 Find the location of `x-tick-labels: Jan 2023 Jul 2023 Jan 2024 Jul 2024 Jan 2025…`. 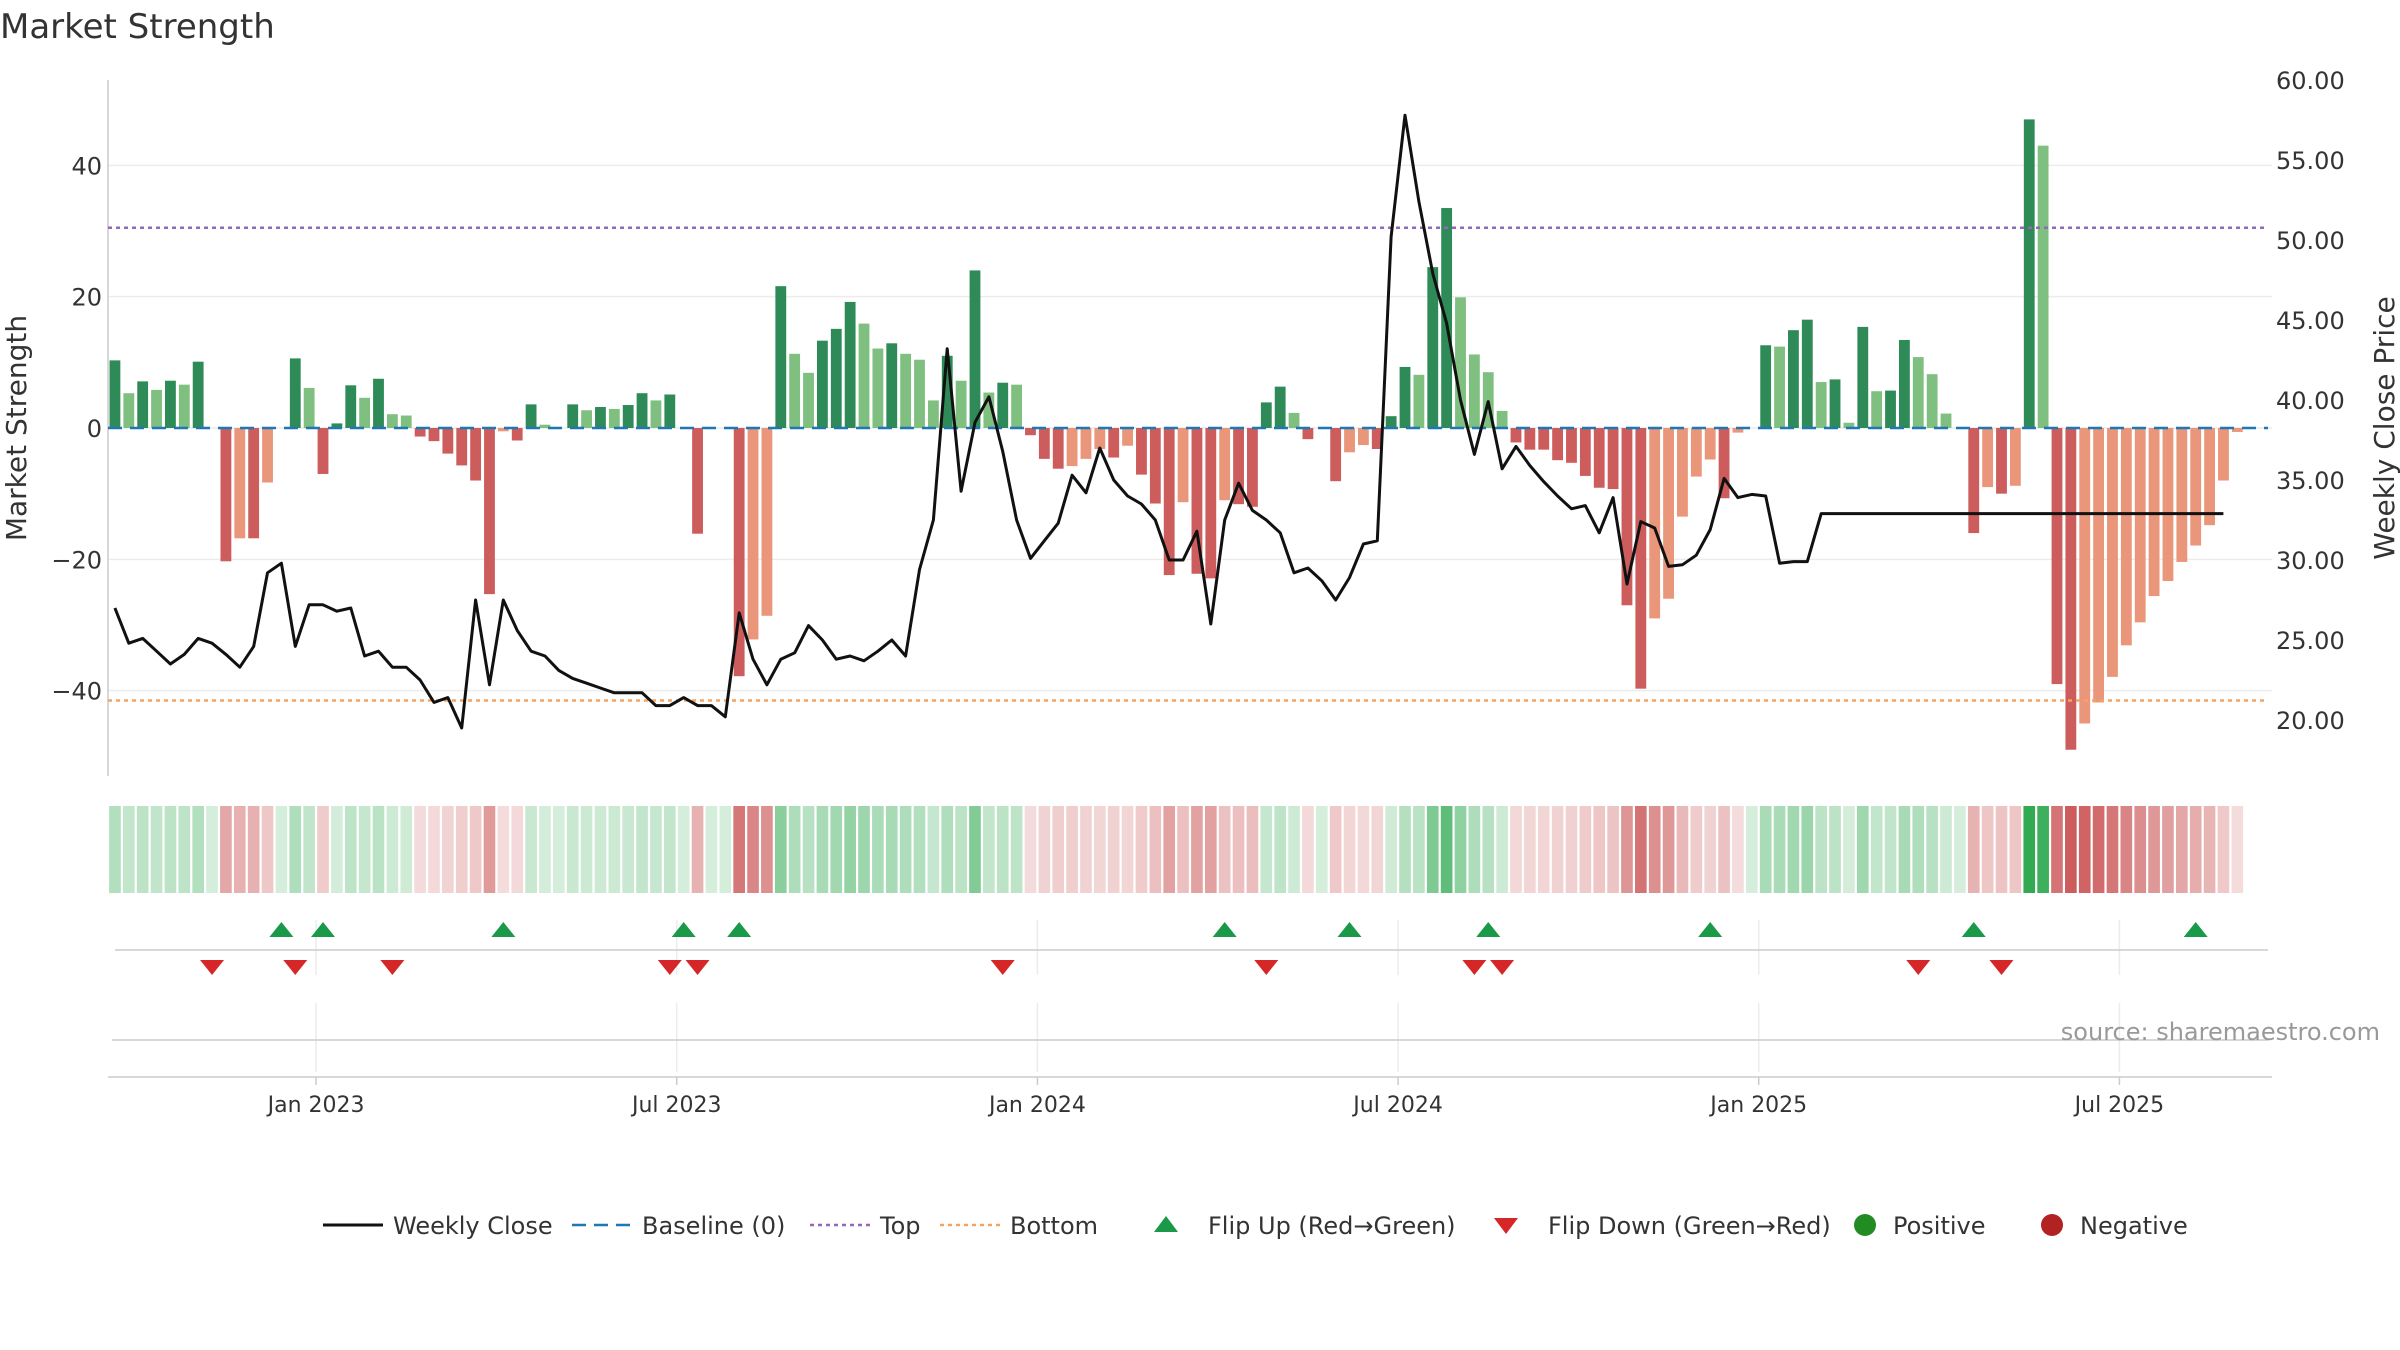

x-tick-labels: Jan 2023 Jul 2023 Jan 2024 Jul 2024 Jan 2025… is located at coordinates (1190, 1097).